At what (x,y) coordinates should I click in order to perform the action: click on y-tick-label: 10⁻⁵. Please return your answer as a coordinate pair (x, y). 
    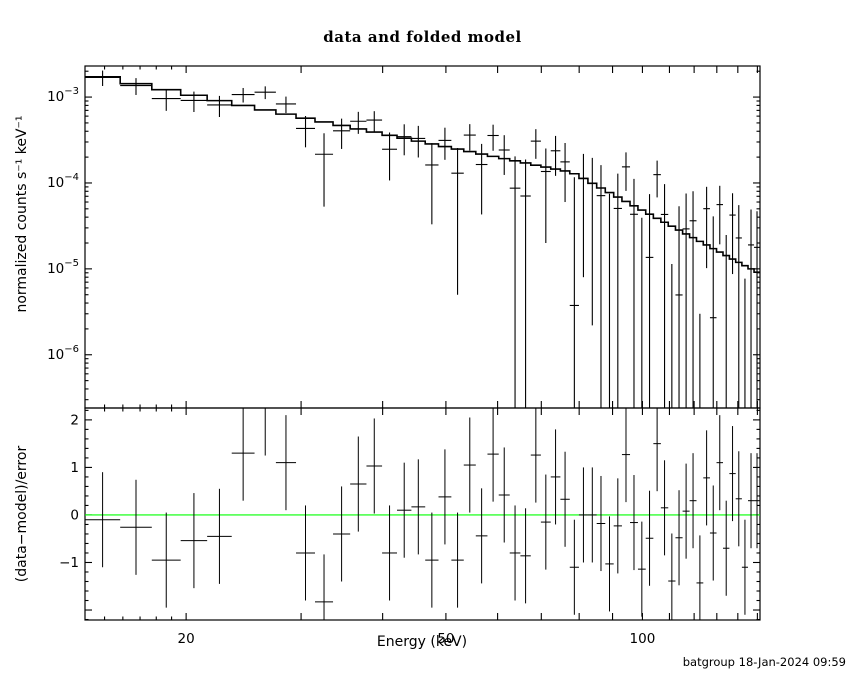
    Looking at the image, I should click on (63, 267).